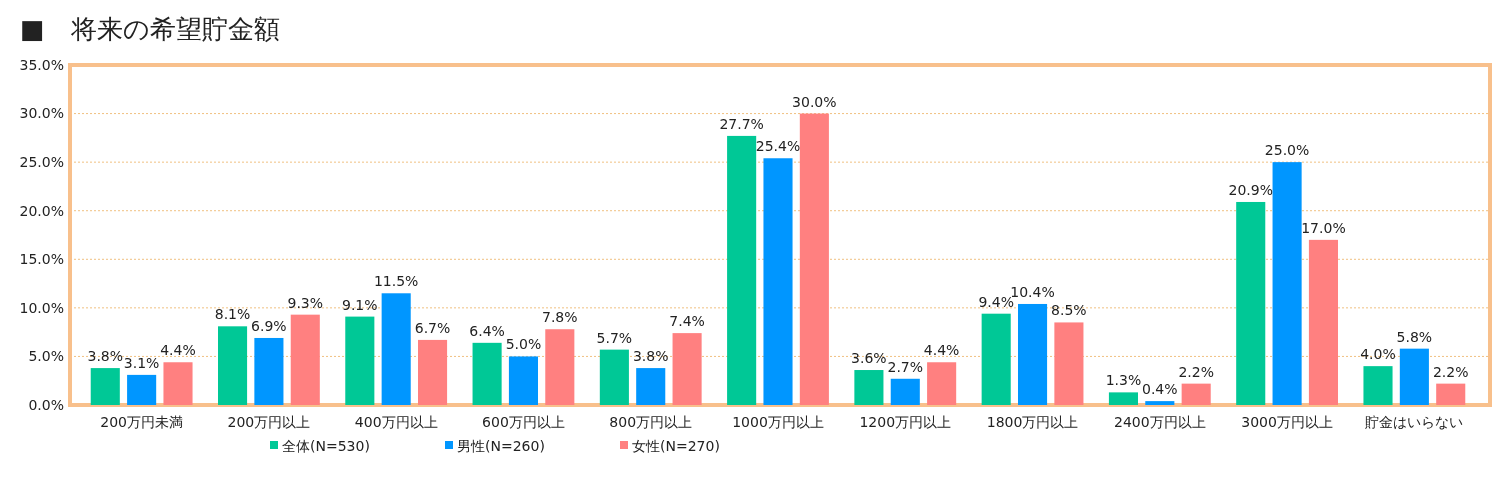  What do you see at coordinates (814, 101) in the screenshot?
I see `data-label: 30.0%` at bounding box center [814, 101].